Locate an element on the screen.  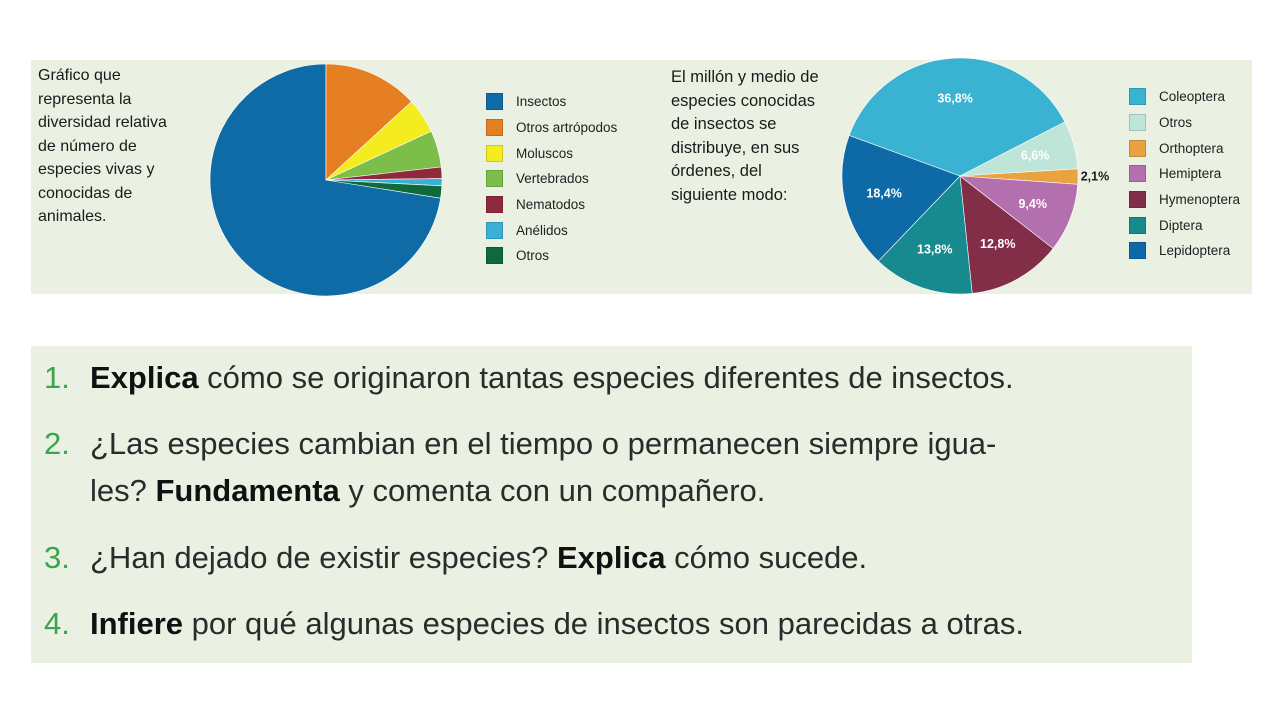
pie-slice-otros-artropodos is located at coordinates (368, 122).